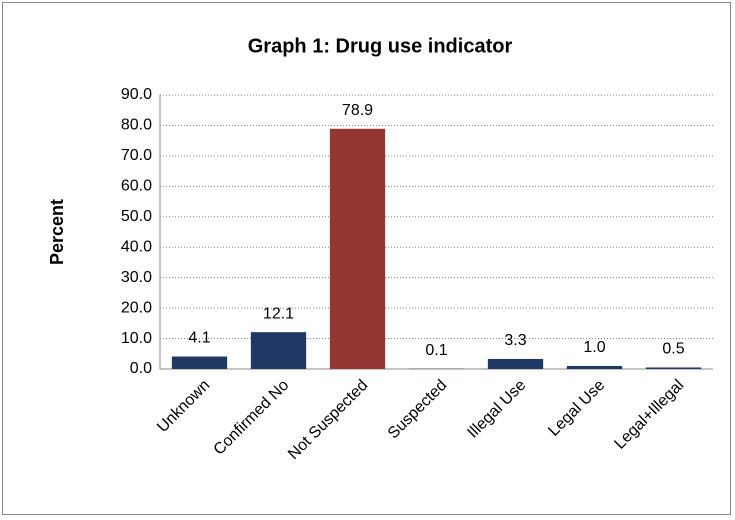  I want to click on data-label: 3.3, so click(515, 340).